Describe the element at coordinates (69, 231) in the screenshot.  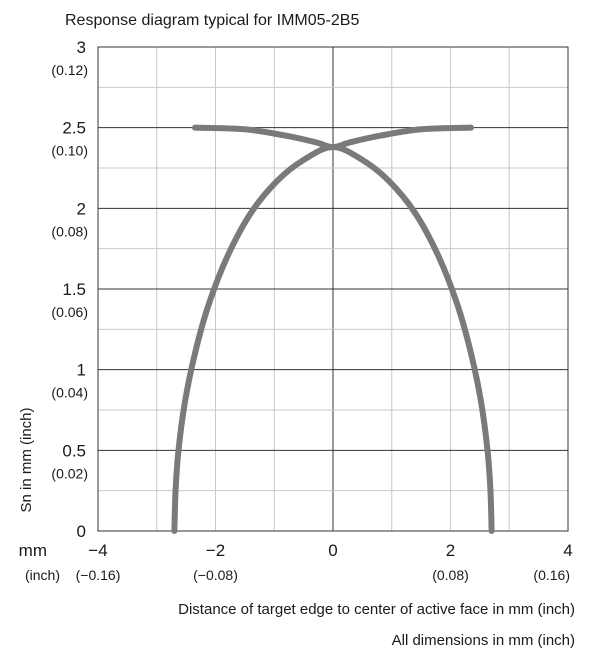
I see `y-tick-inch-label: (0.08)` at that location.